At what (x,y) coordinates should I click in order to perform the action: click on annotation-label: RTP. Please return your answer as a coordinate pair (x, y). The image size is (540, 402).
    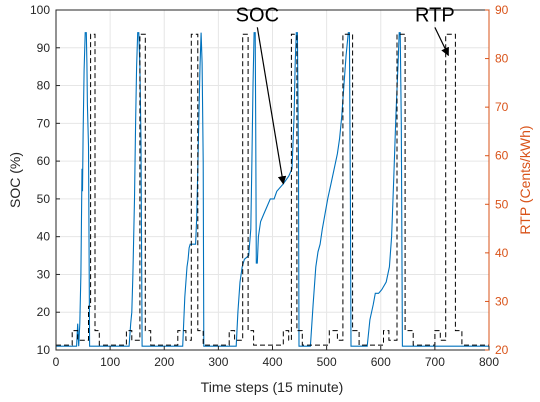
    Looking at the image, I should click on (435, 15).